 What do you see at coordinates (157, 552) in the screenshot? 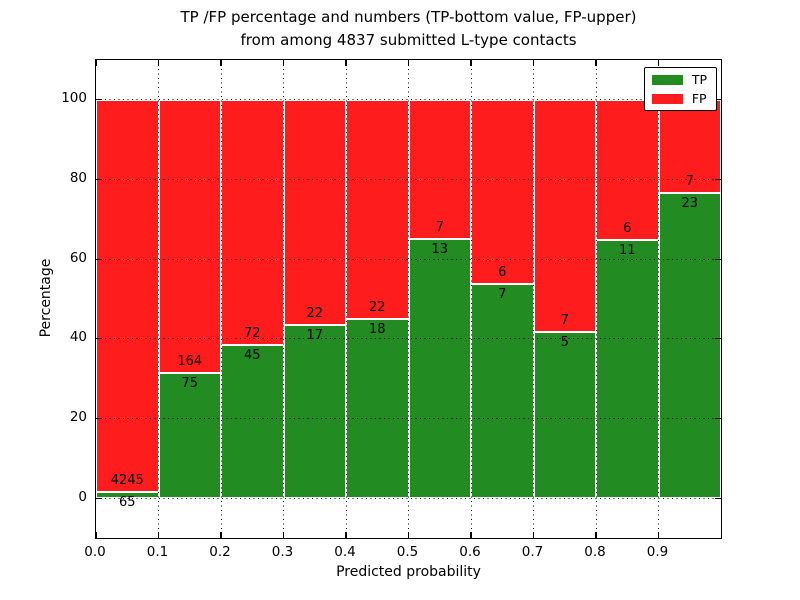
I see `x-tick-label: 0.1` at bounding box center [157, 552].